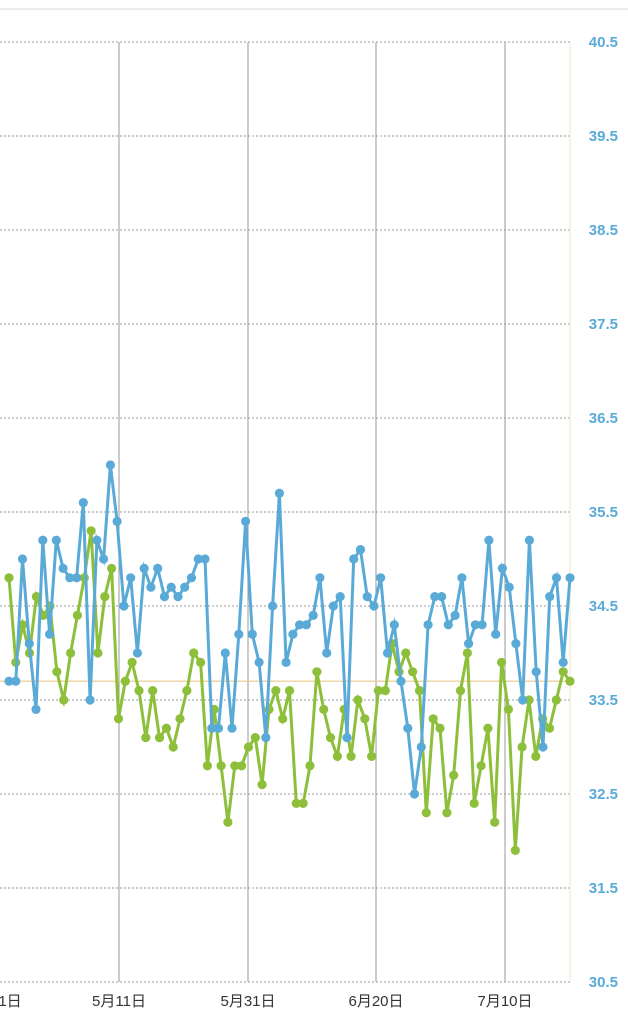 The width and height of the screenshot is (628, 1024). What do you see at coordinates (603, 418) in the screenshot?
I see `y-tick-label: 36.5` at bounding box center [603, 418].